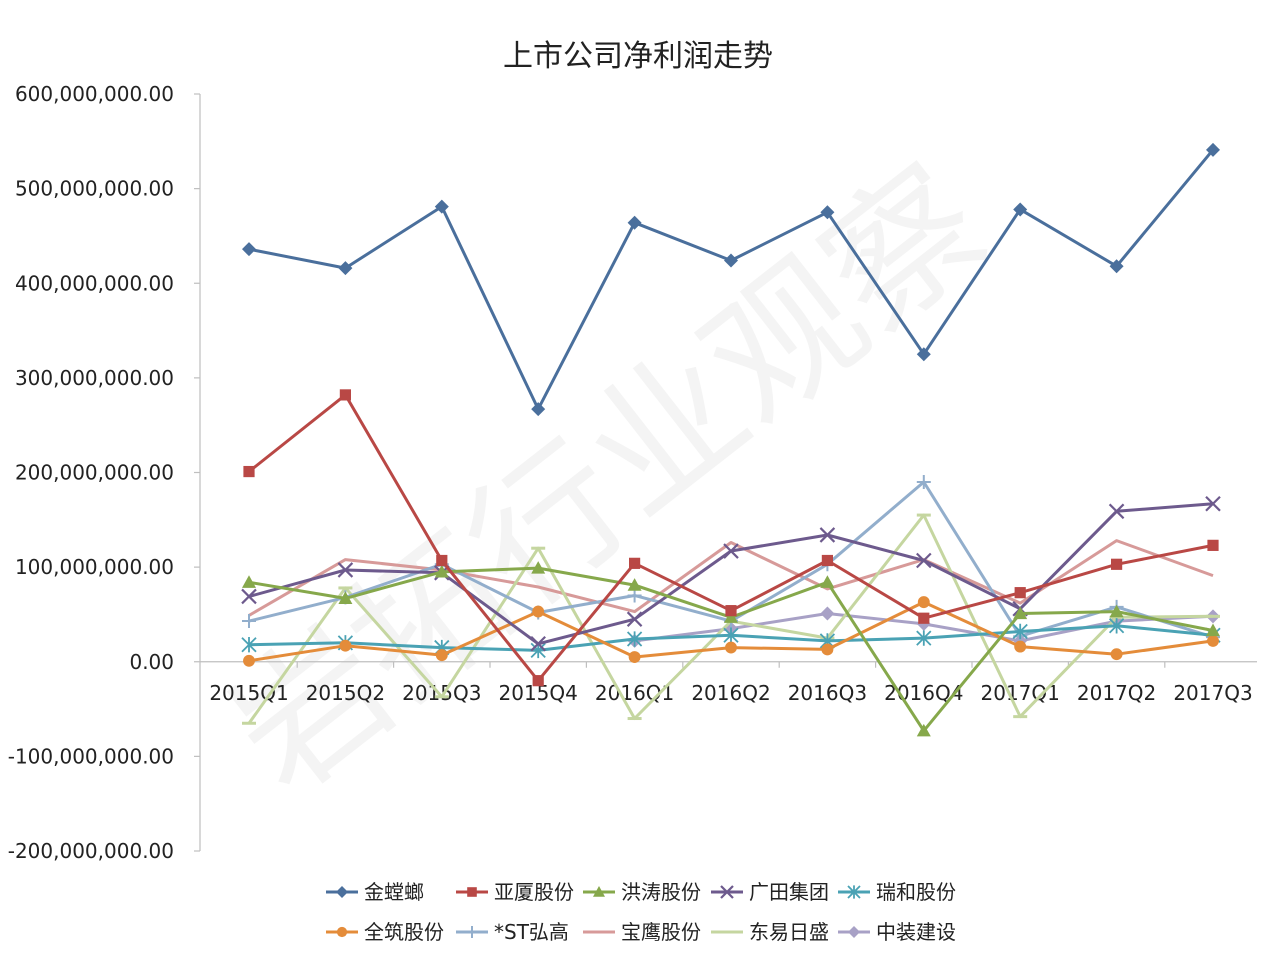 This screenshot has height=960, width=1280. I want to click on legend-item: 金螳螂, so click(375, 892).